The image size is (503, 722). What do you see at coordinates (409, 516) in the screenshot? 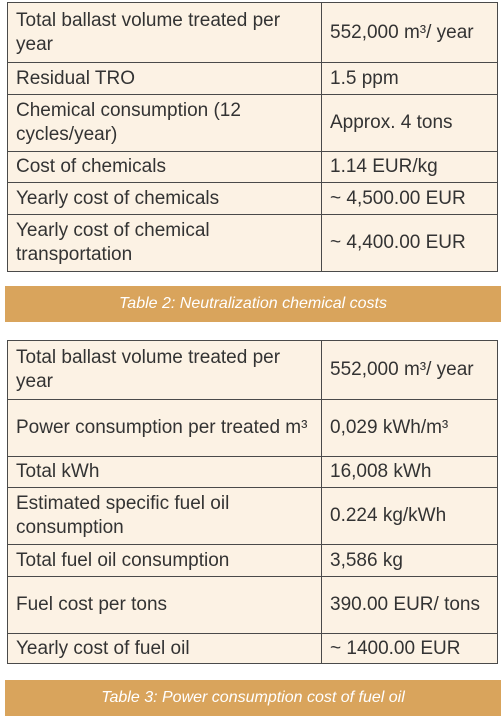
I see `value-cell: 0.224 kg/kWh` at bounding box center [409, 516].